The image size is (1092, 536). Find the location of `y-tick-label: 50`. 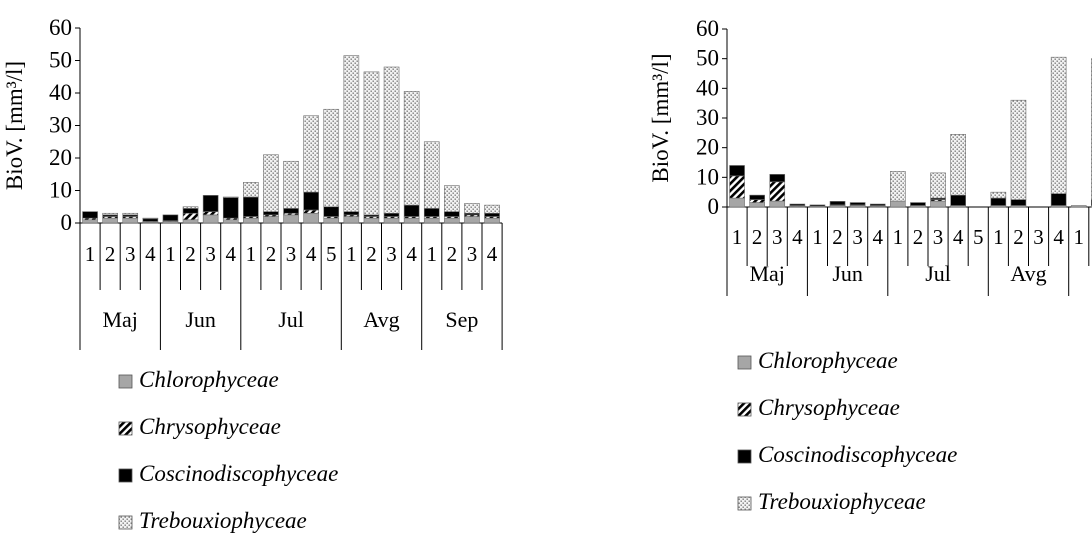

y-tick-label: 50 is located at coordinates (707, 58).